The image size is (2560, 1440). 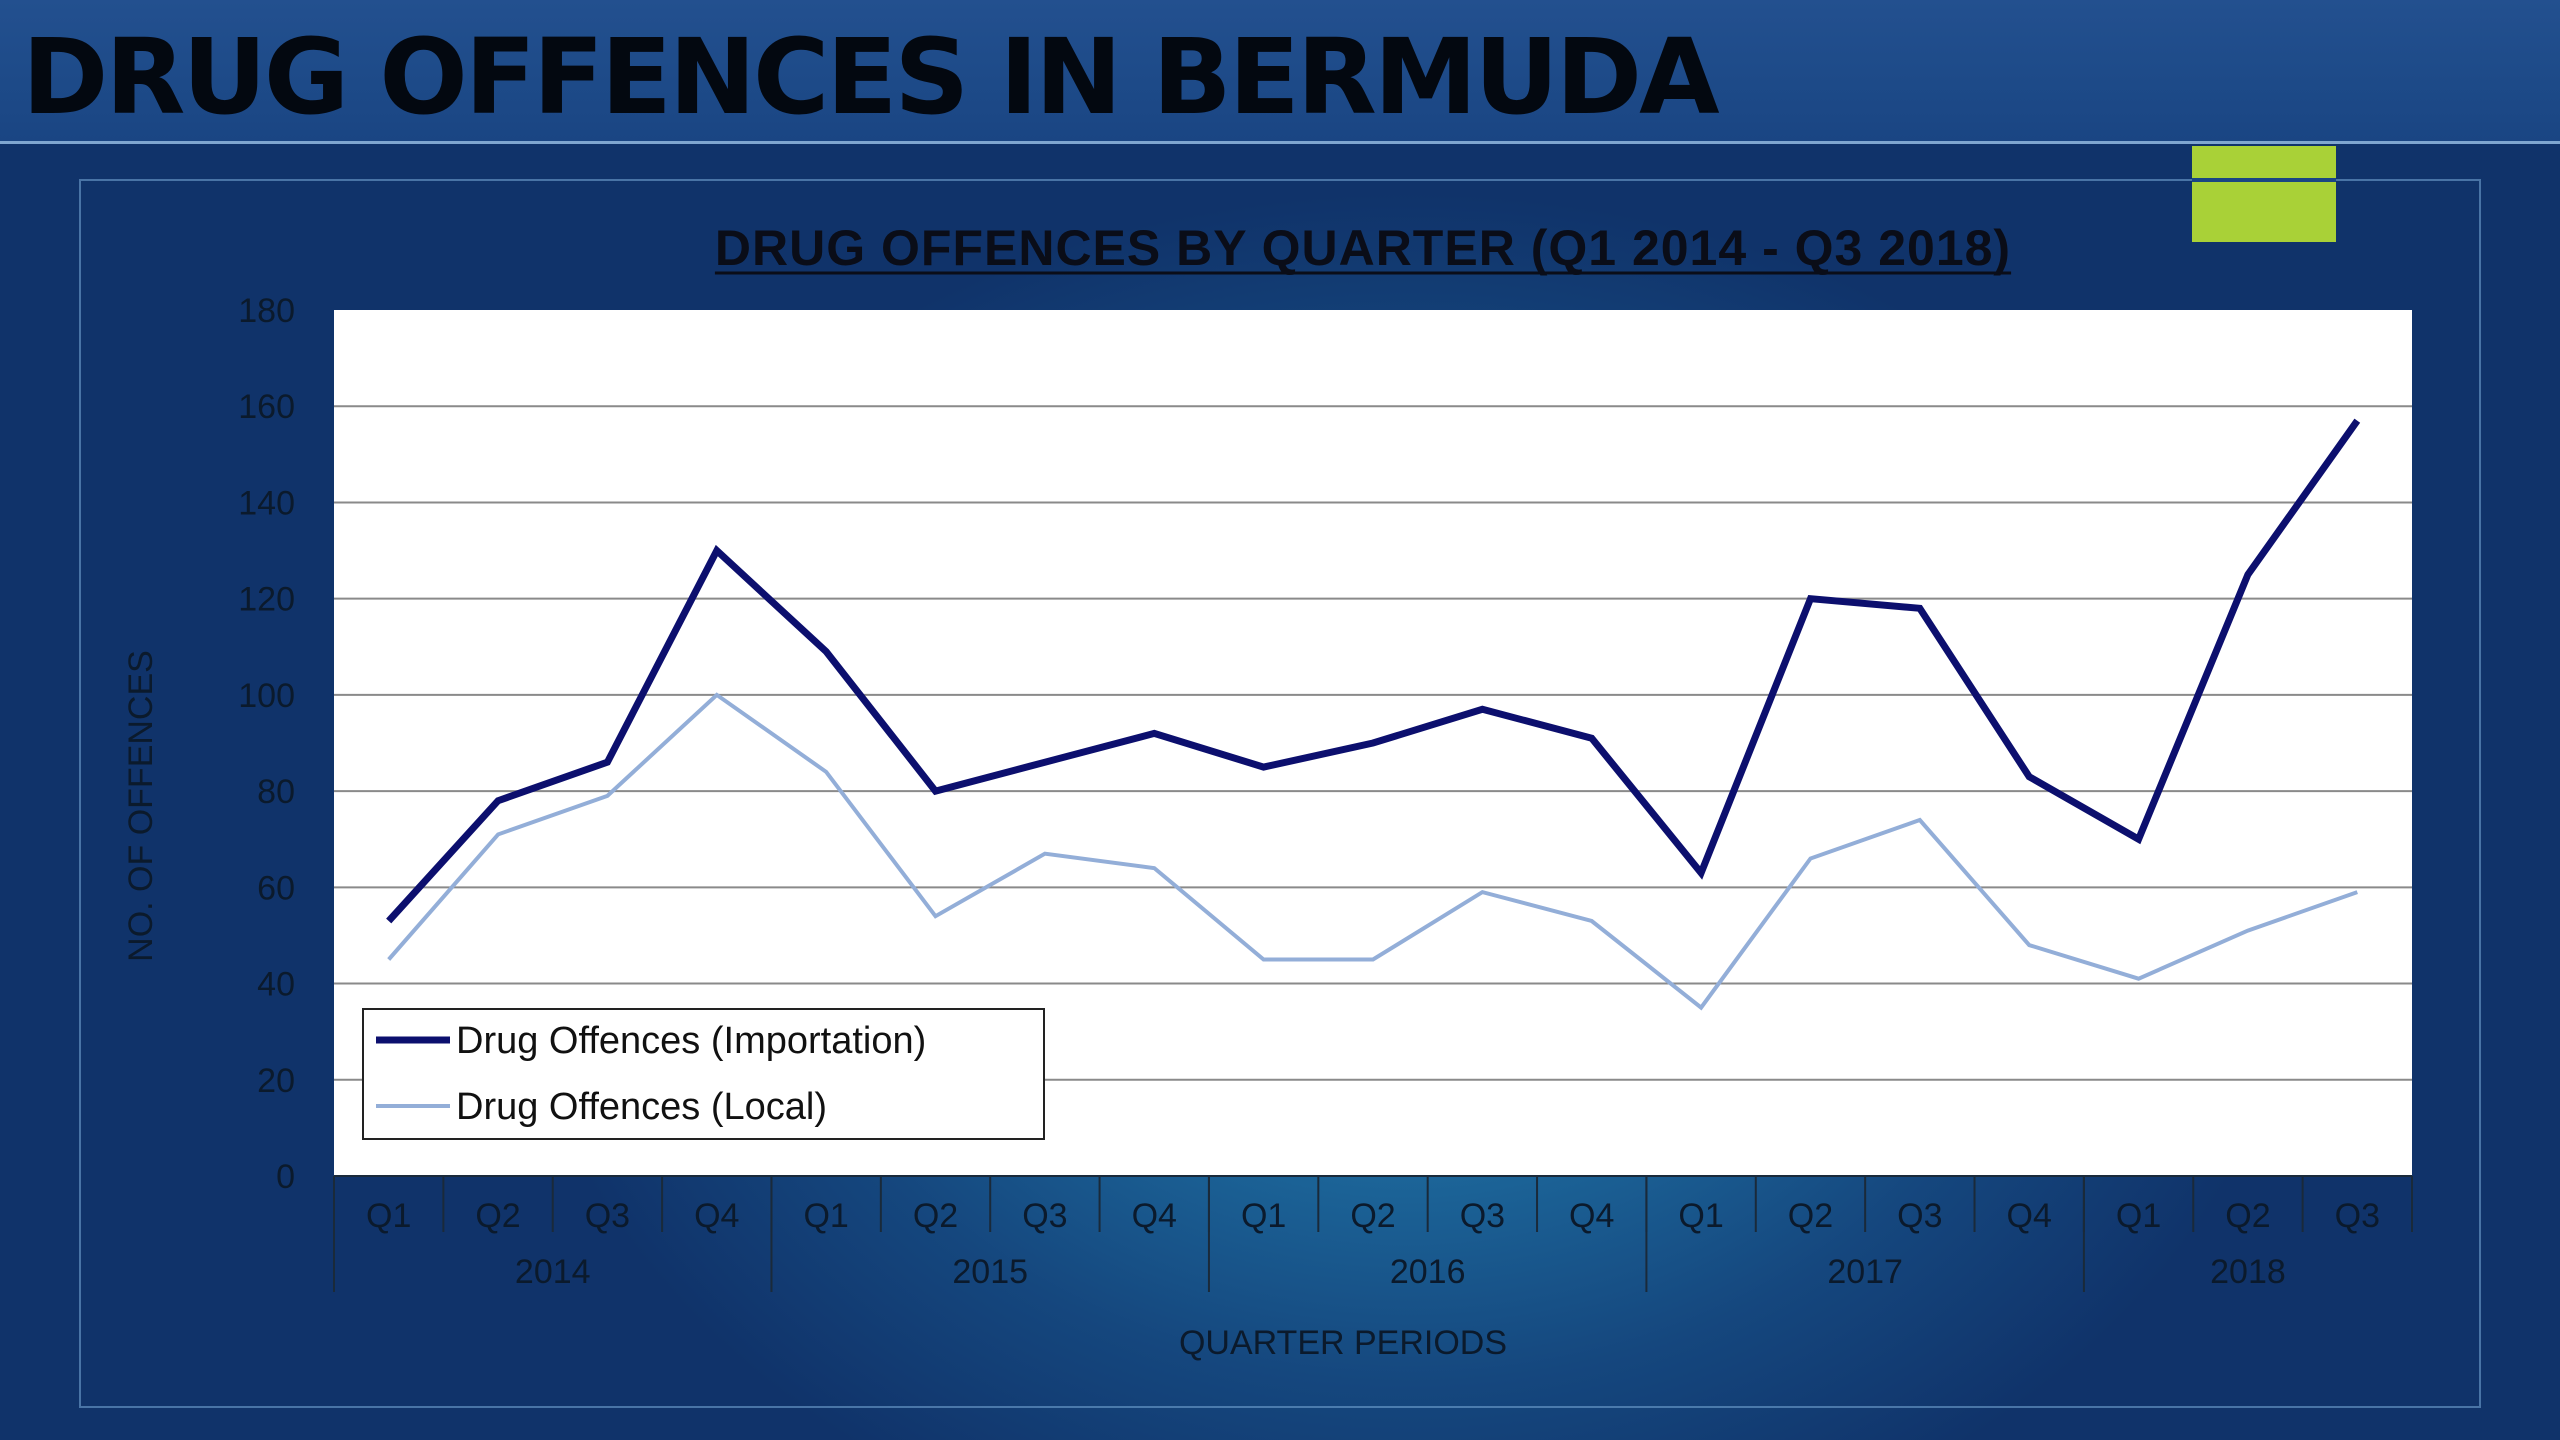 What do you see at coordinates (276, 1081) in the screenshot?
I see `y-tick-label: 20` at bounding box center [276, 1081].